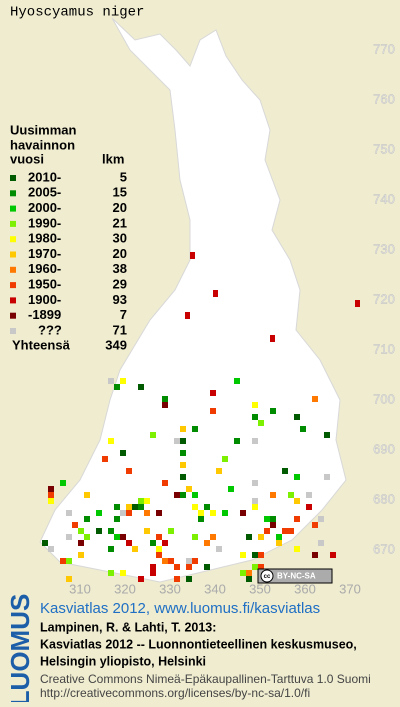  What do you see at coordinates (44, 284) in the screenshot?
I see `legend-label: 1950-` at bounding box center [44, 284].